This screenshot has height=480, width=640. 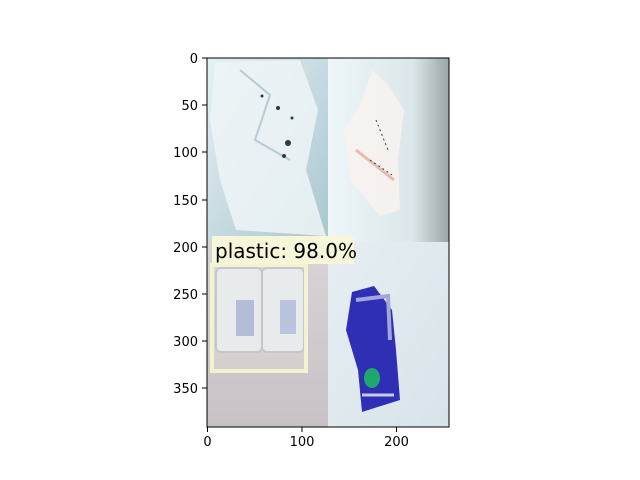 What do you see at coordinates (185, 201) in the screenshot?
I see `y-tick-label: 150` at bounding box center [185, 201].